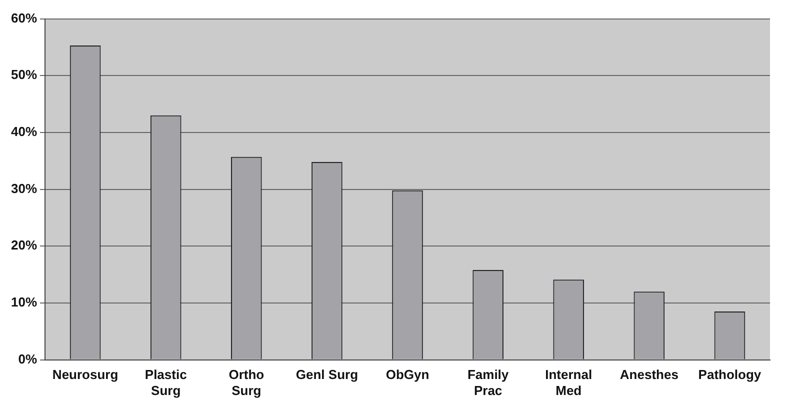  What do you see at coordinates (408, 374) in the screenshot?
I see `x-tick-label: ObGyn` at bounding box center [408, 374].